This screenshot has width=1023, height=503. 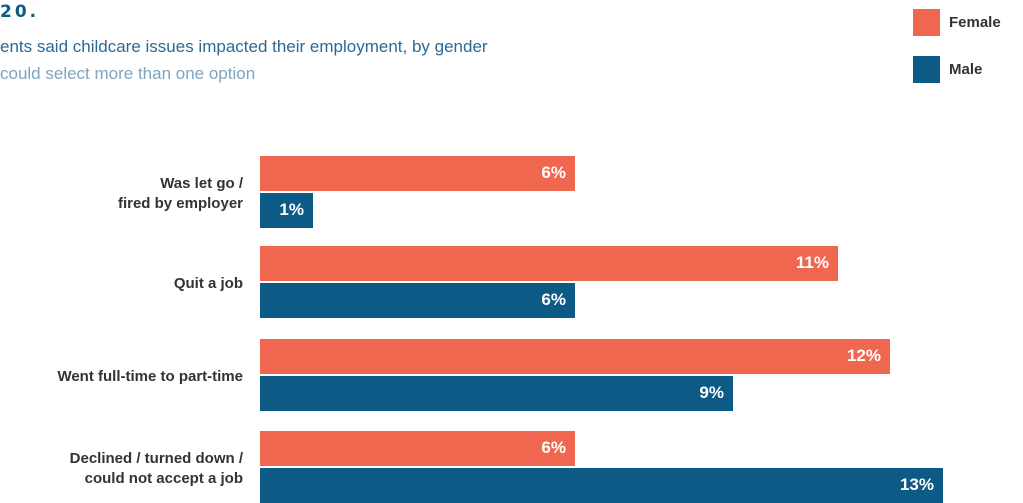 What do you see at coordinates (496, 393) in the screenshot?
I see `bar-male: 9%` at bounding box center [496, 393].